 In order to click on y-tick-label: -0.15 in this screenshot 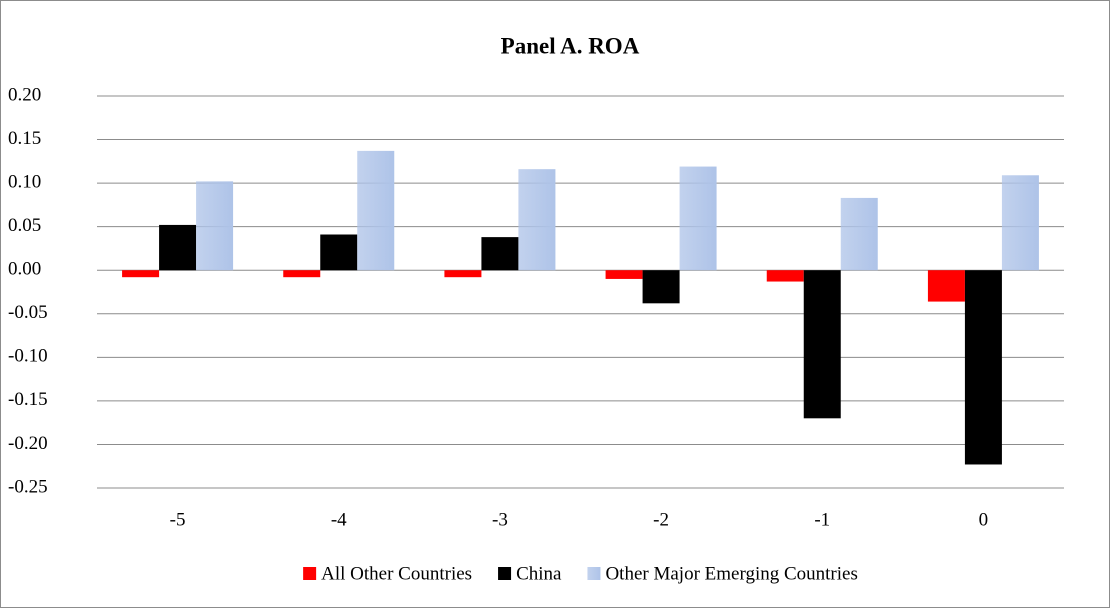, I will do `click(28, 399)`.